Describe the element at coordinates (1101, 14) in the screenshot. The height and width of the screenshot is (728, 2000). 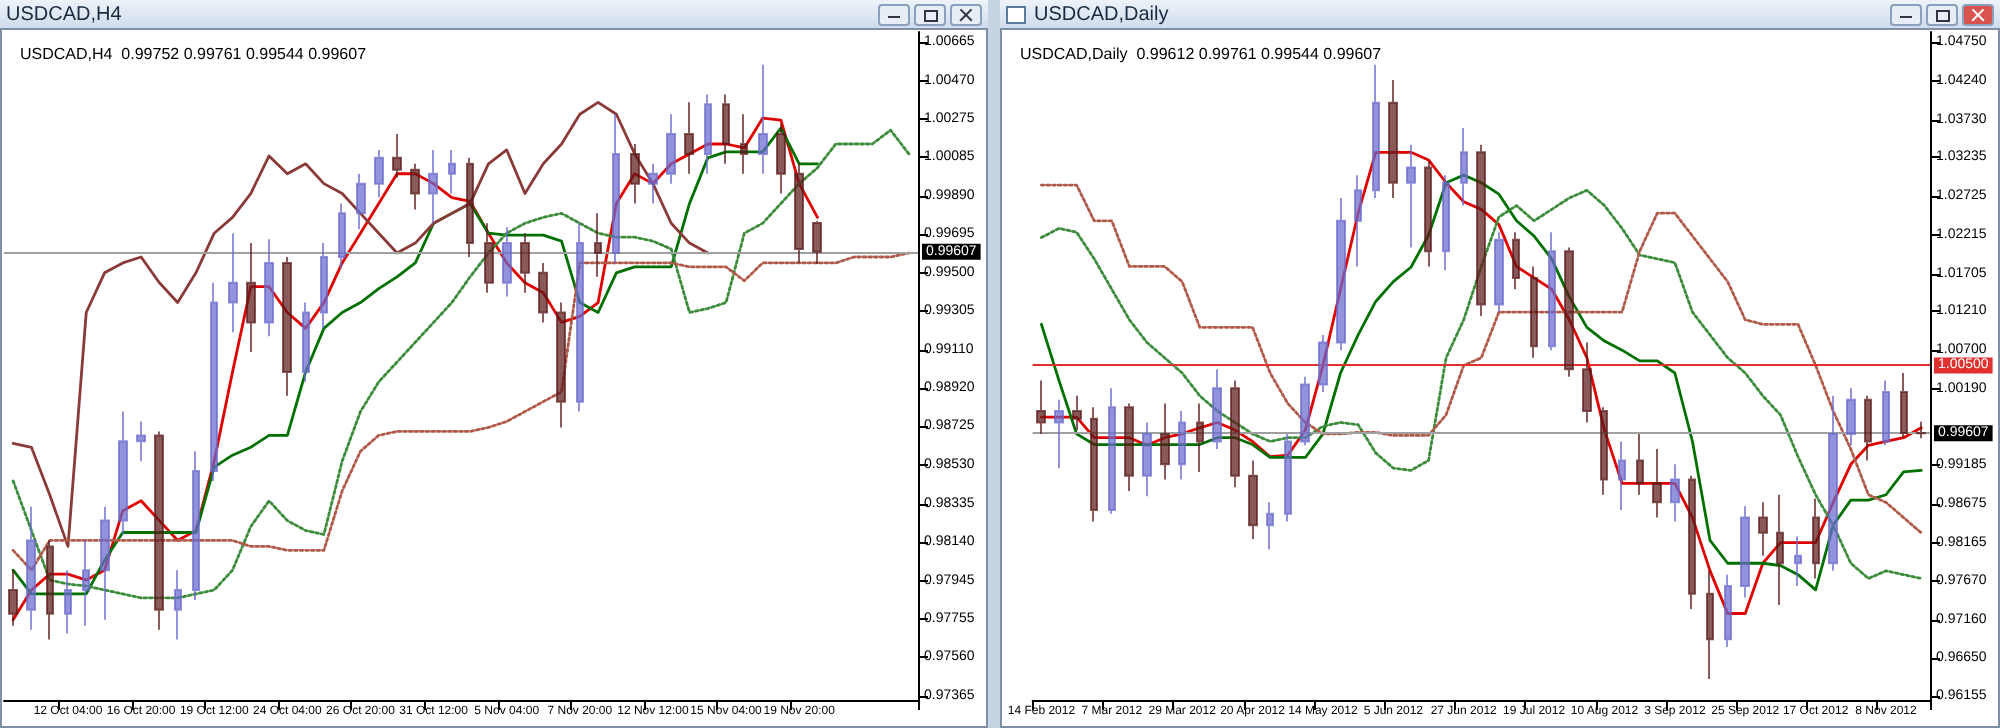
I see `chart-title: USDCAD,Daily` at that location.